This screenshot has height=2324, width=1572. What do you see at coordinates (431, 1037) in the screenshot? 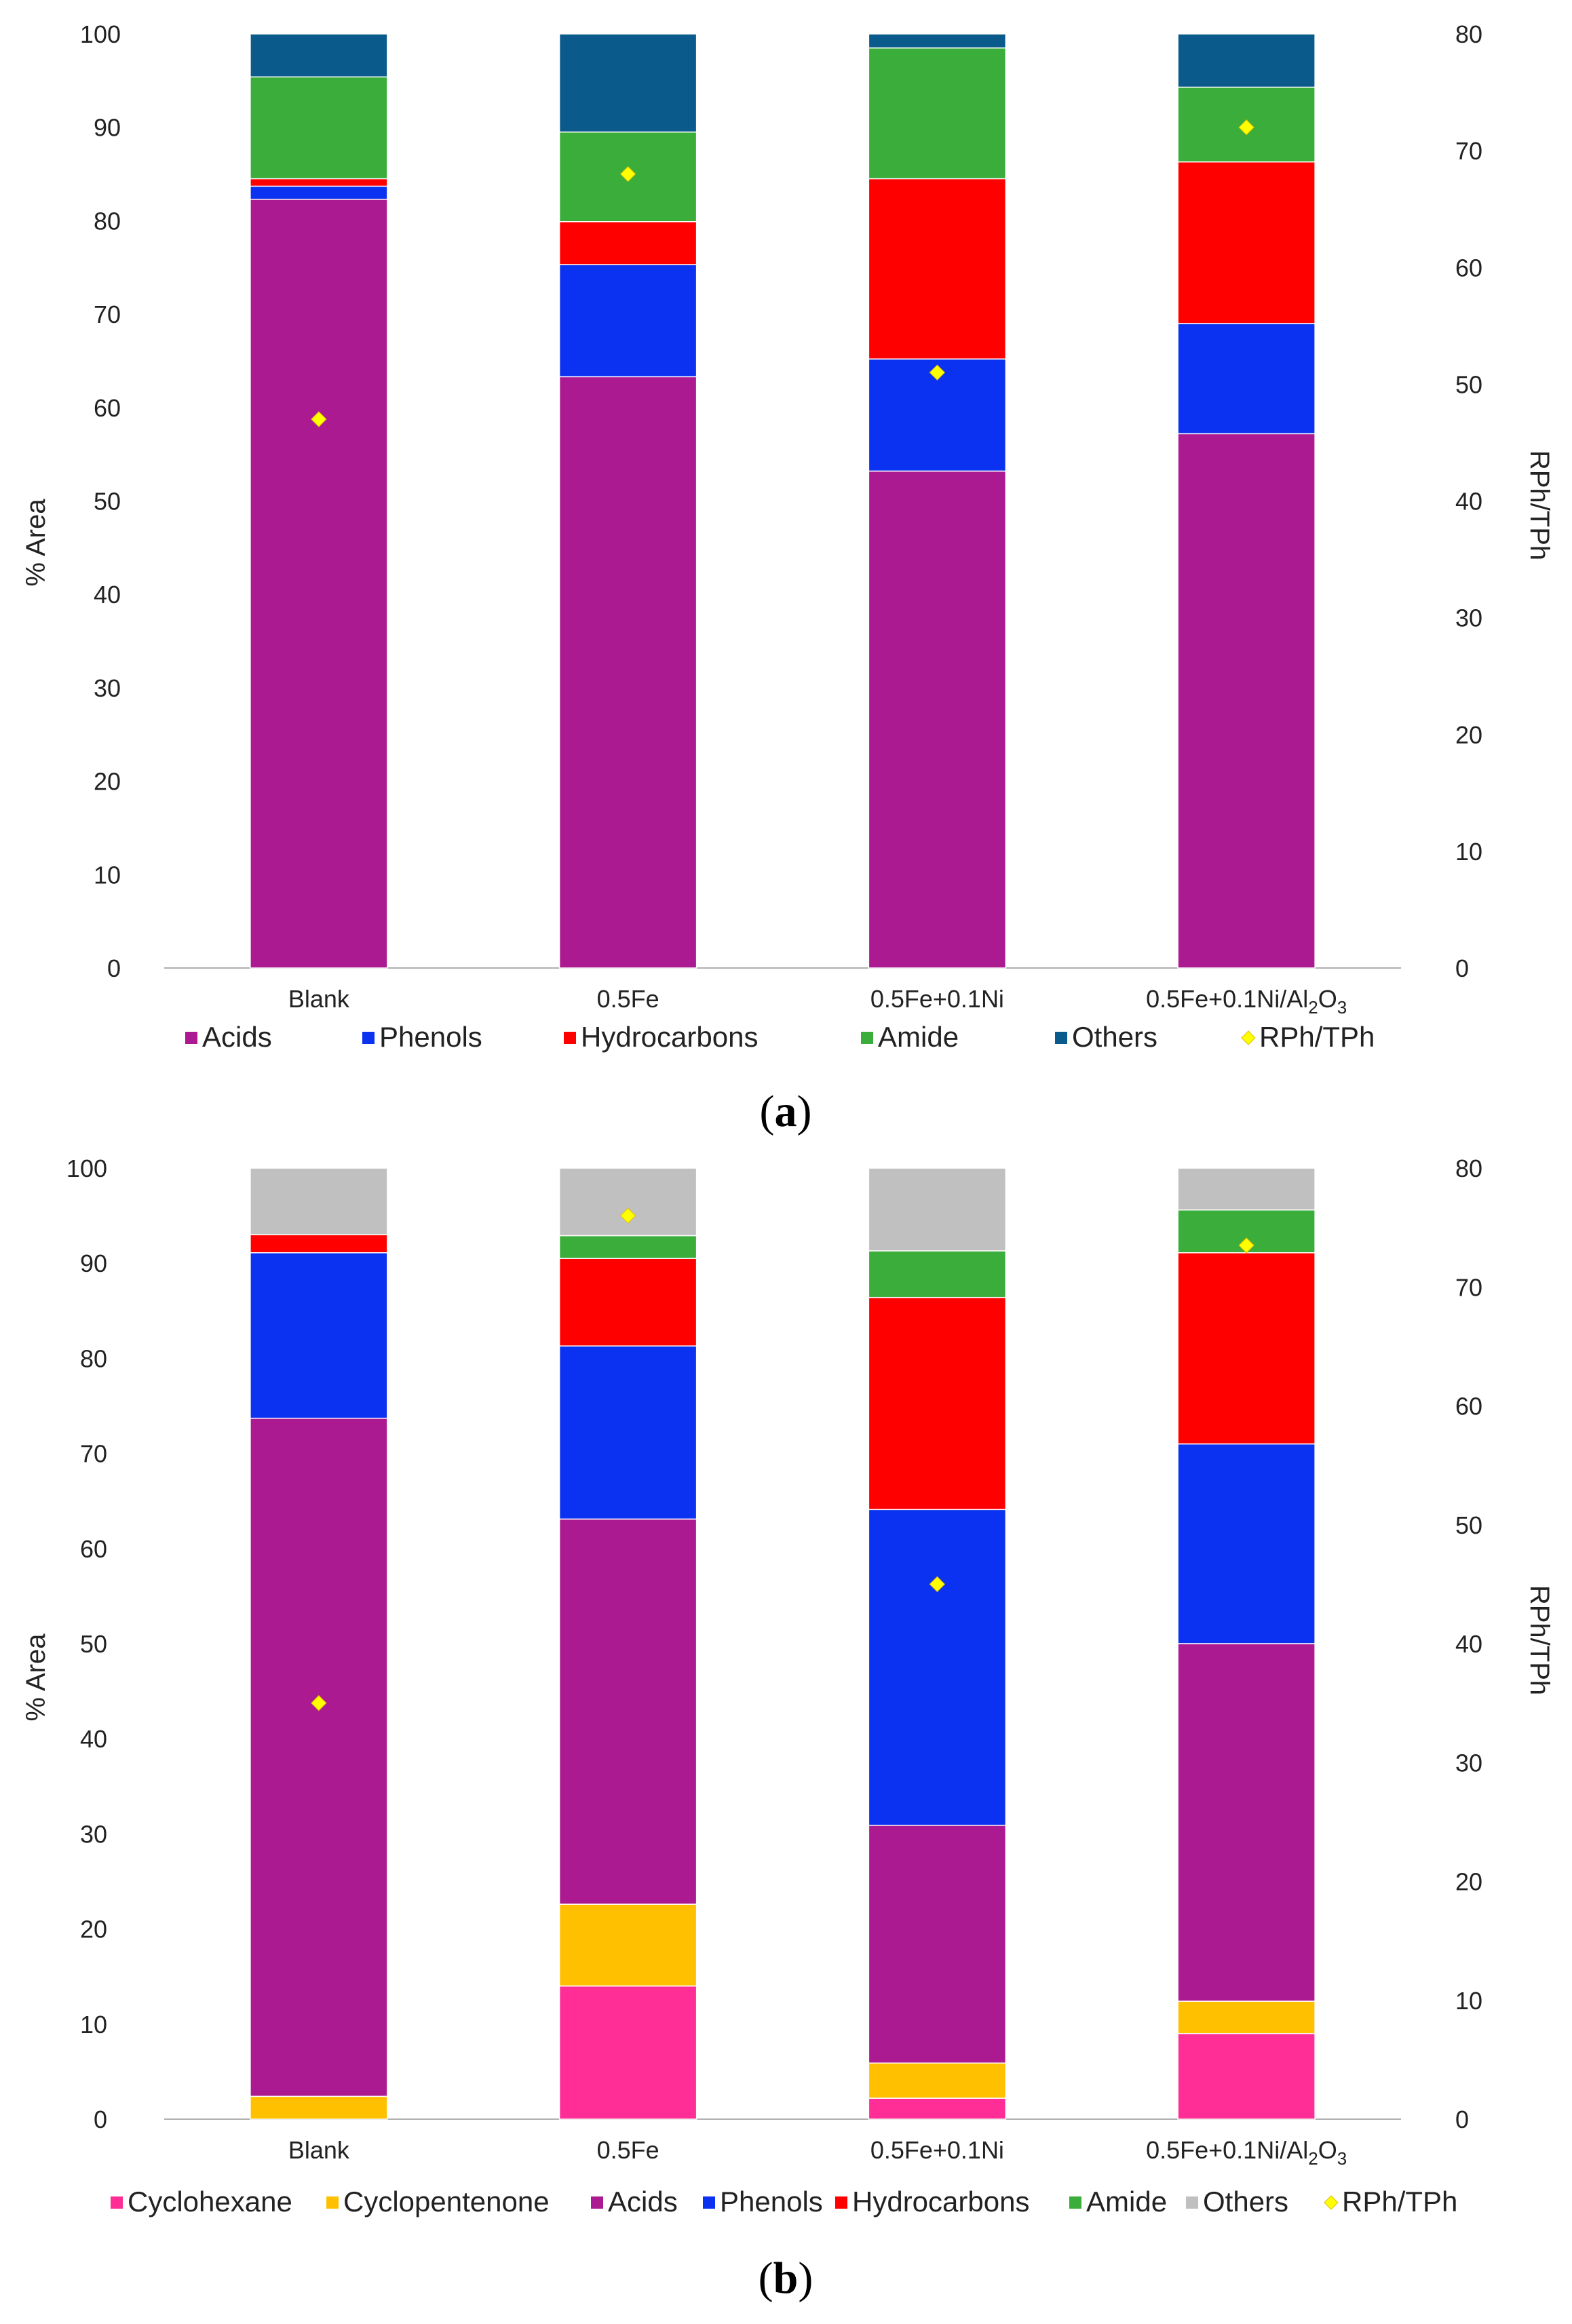
I see `legend-label-phenols: Phenols` at bounding box center [431, 1037].